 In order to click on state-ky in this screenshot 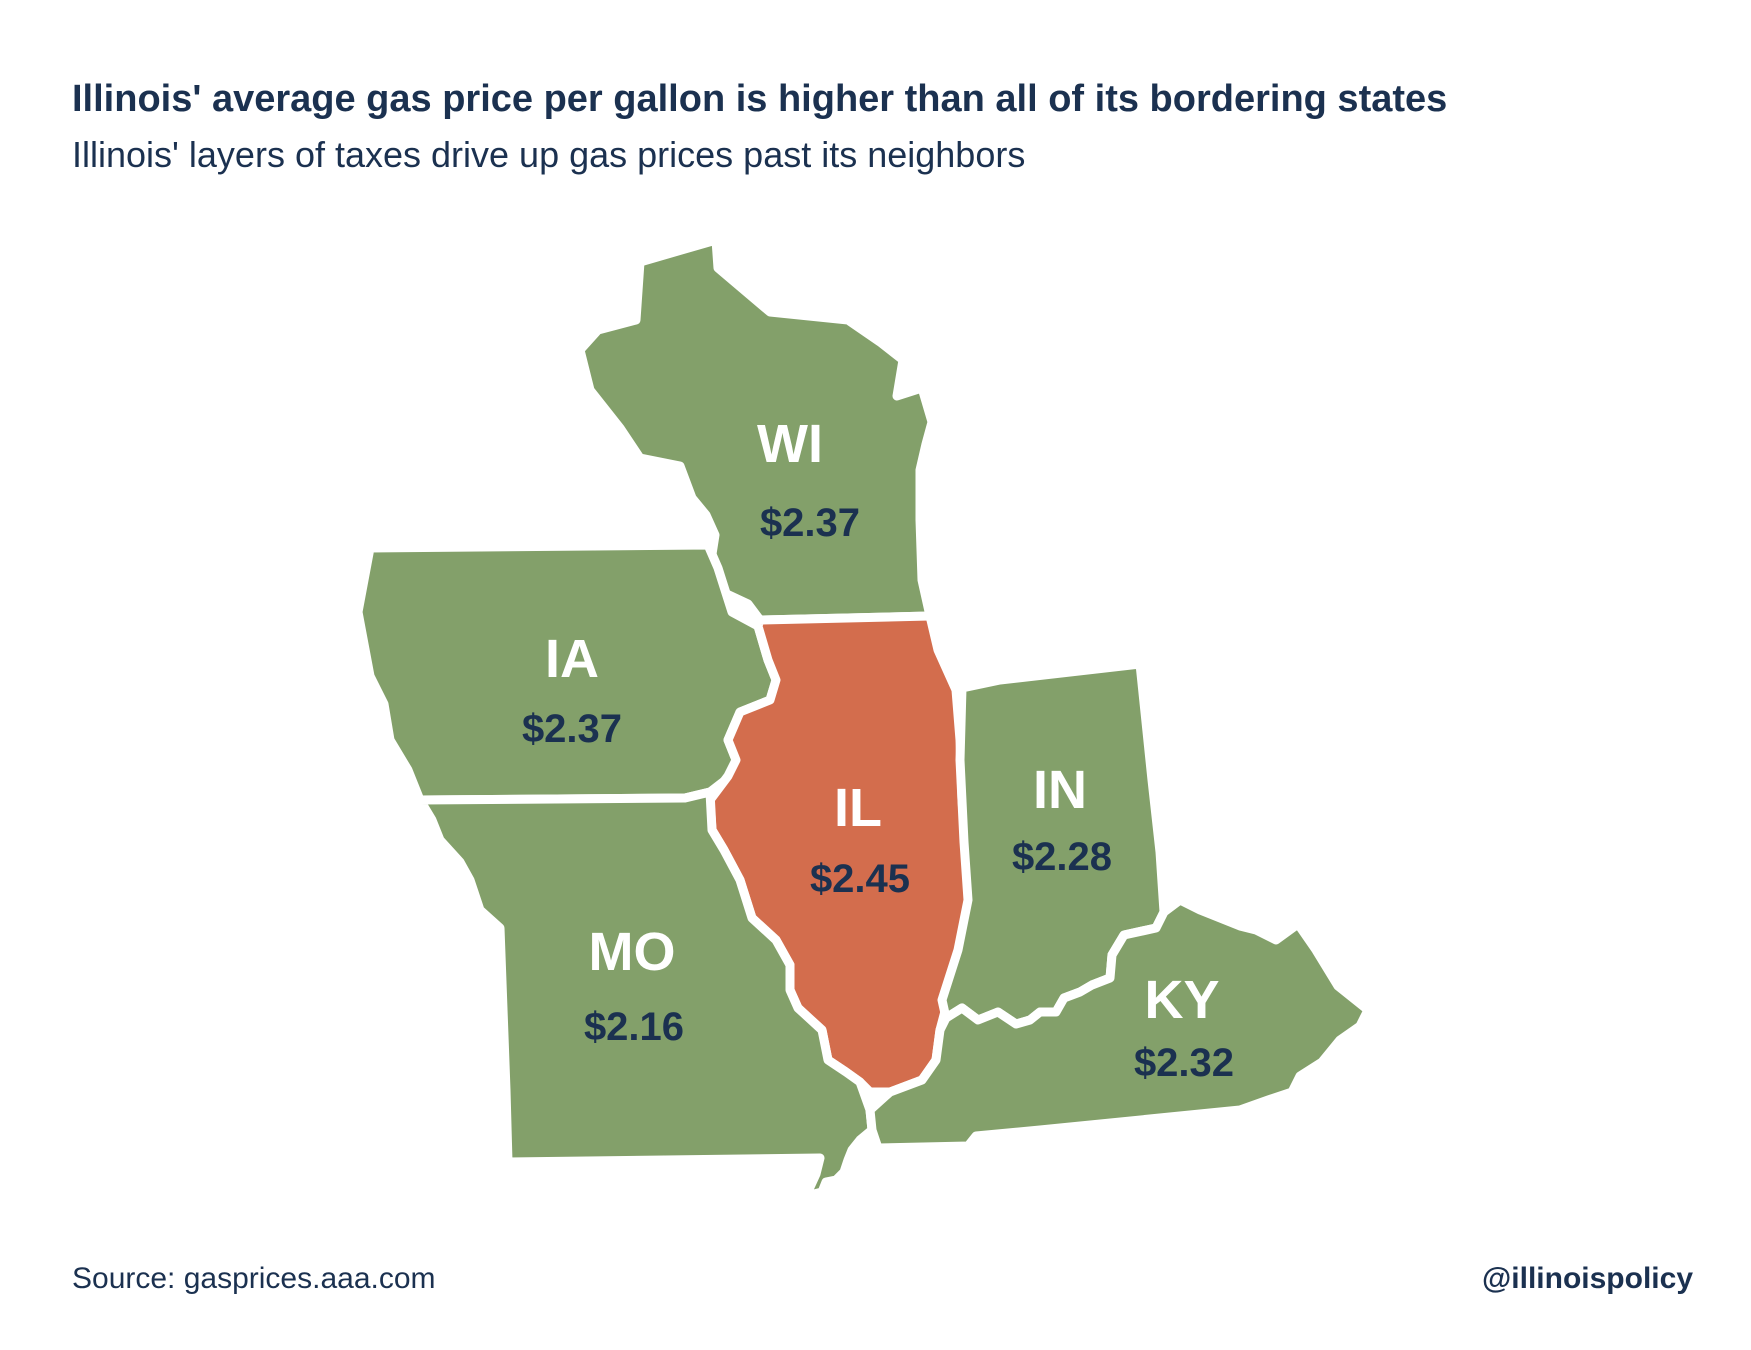, I will do `click(1119, 1024)`.